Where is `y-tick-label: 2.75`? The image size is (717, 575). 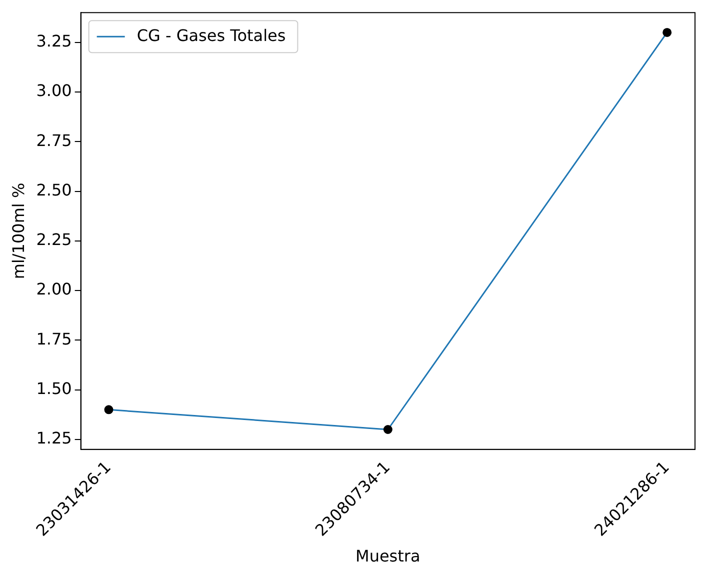 y-tick-label: 2.75 is located at coordinates (54, 140).